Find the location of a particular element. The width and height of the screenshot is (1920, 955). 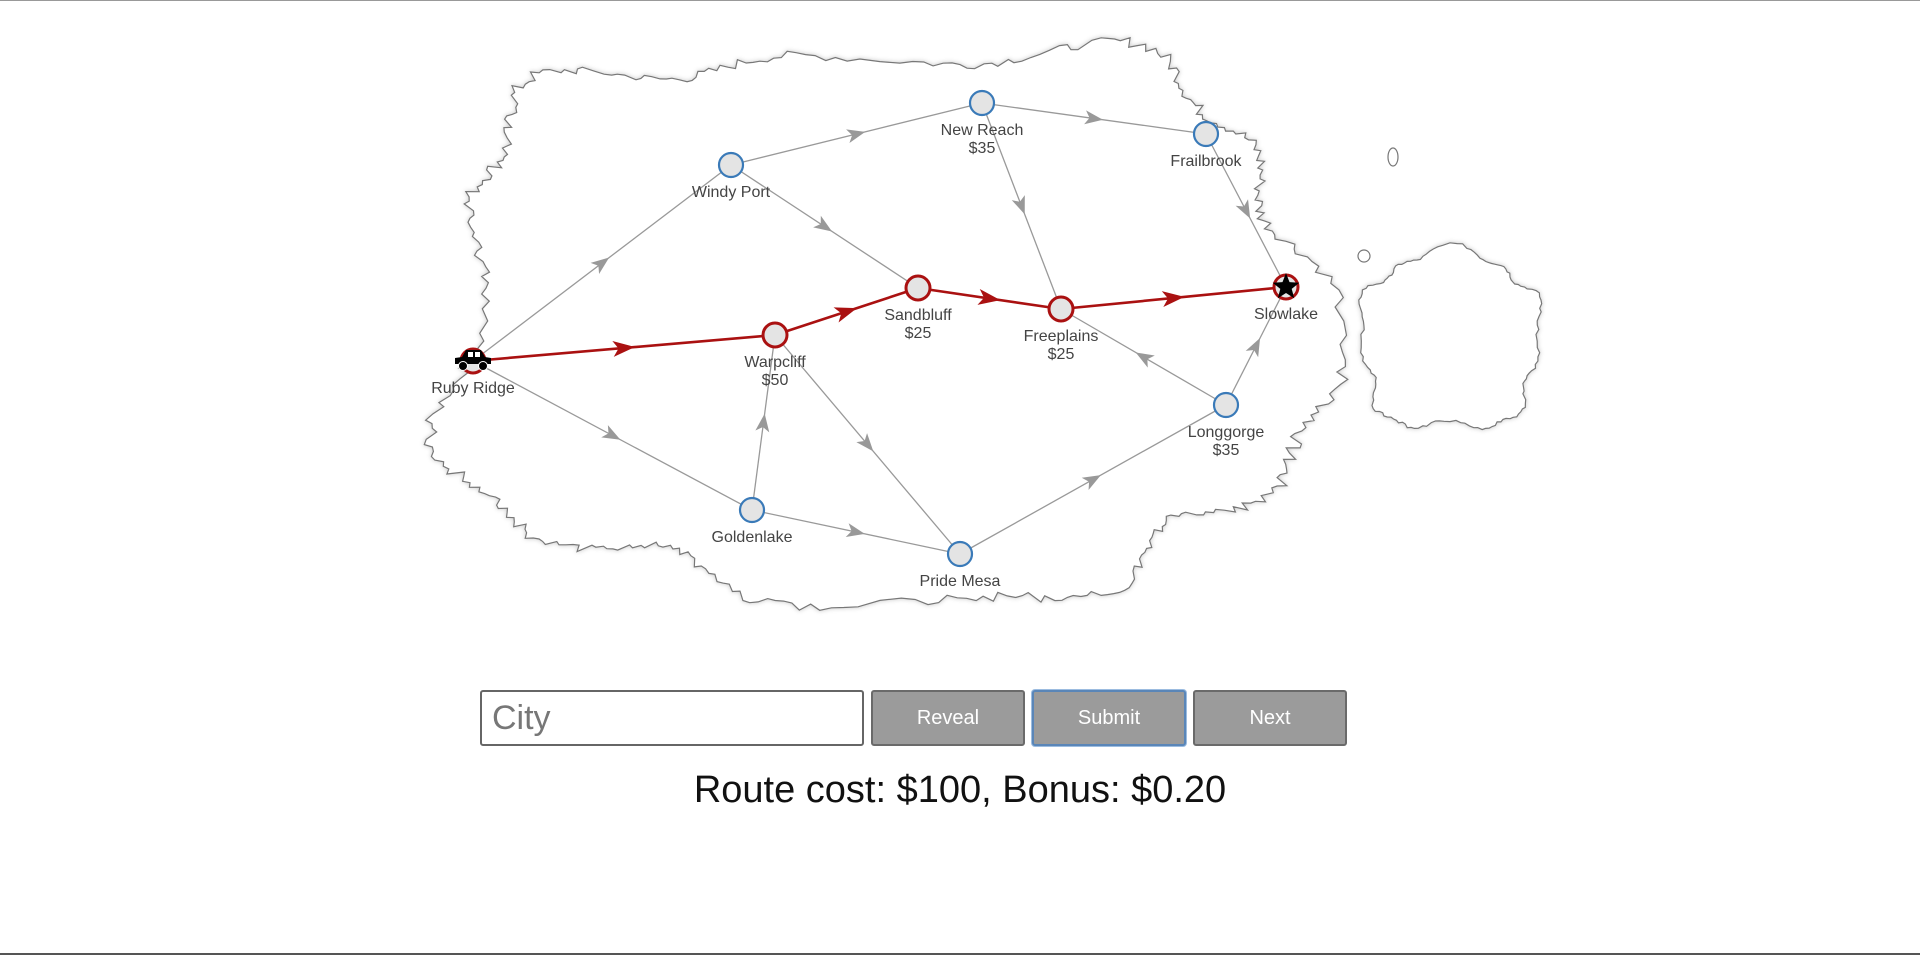

road-warpcliff-to-pride-mesa is located at coordinates (867, 444).